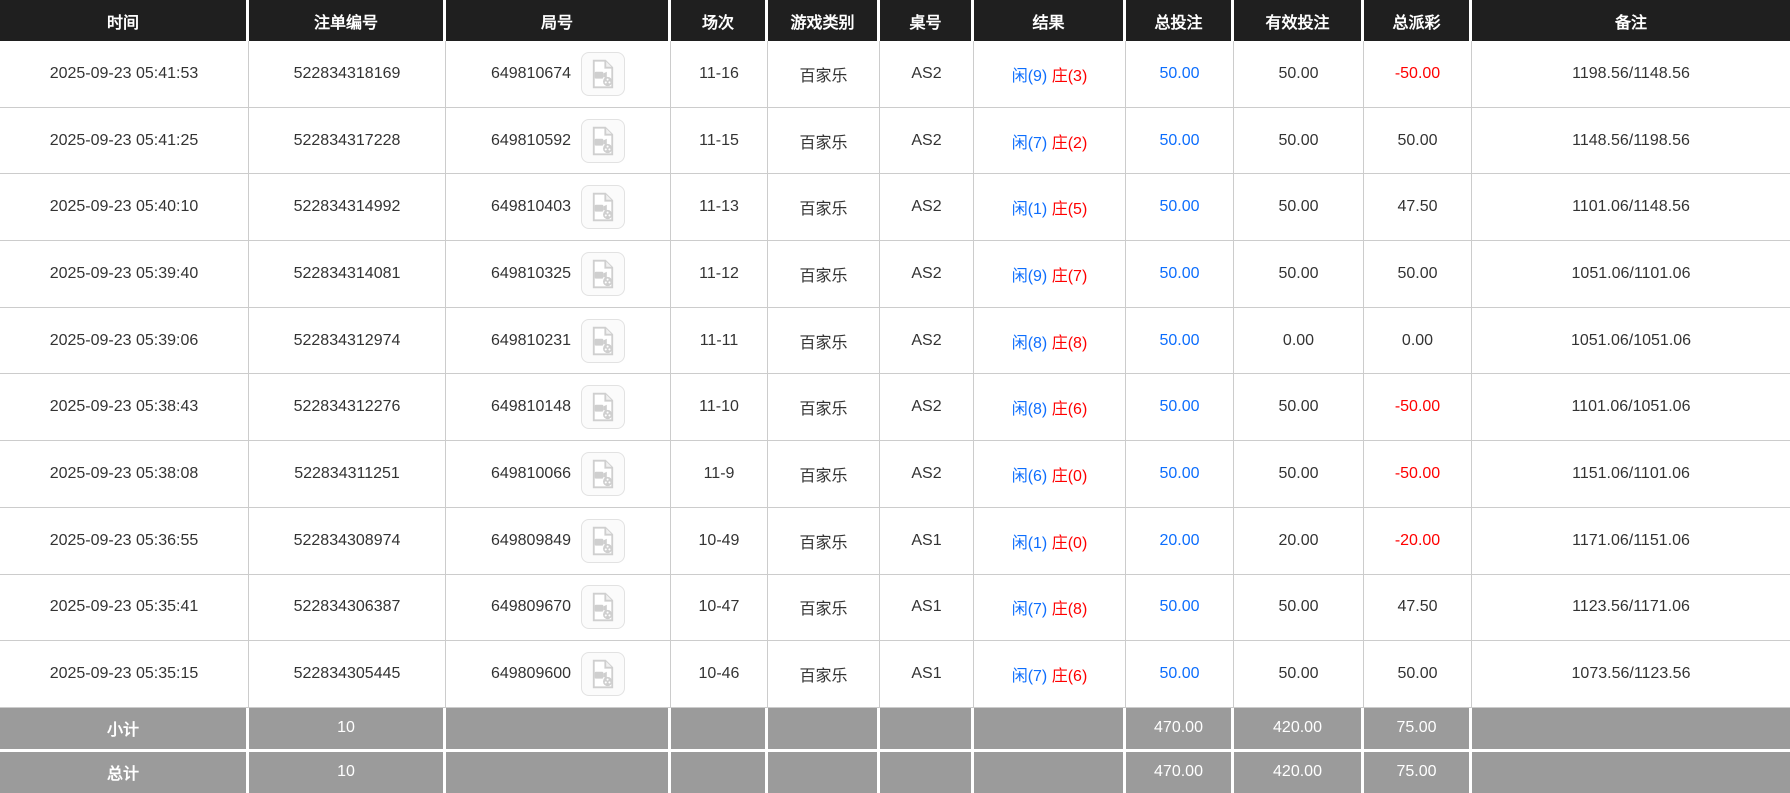  Describe the element at coordinates (1299, 141) in the screenshot. I see `valid_bet-cell: 50.00` at that location.